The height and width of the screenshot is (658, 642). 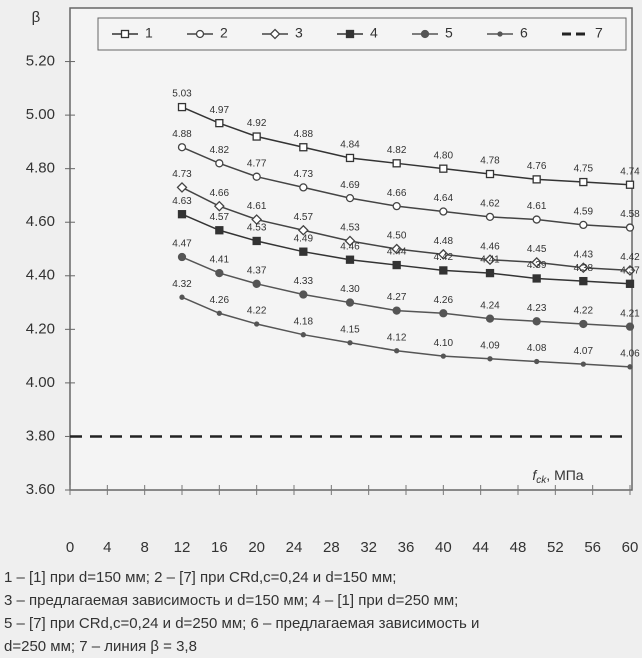 I want to click on data-label: 4.92, so click(x=257, y=123).